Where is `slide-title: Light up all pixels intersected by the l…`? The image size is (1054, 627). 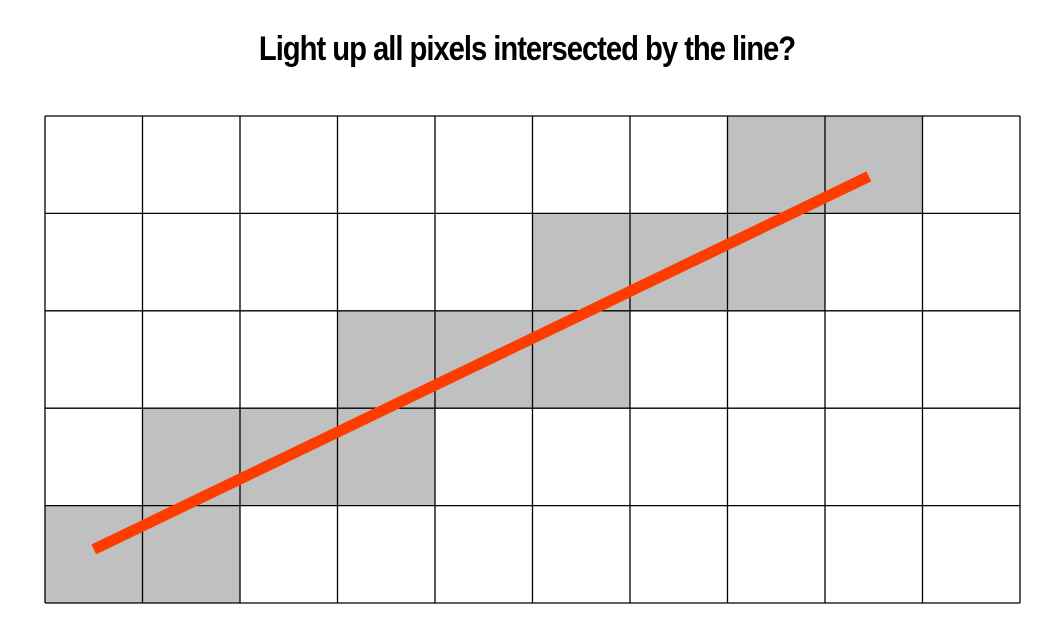 slide-title: Light up all pixels intersected by the l… is located at coordinates (527, 49).